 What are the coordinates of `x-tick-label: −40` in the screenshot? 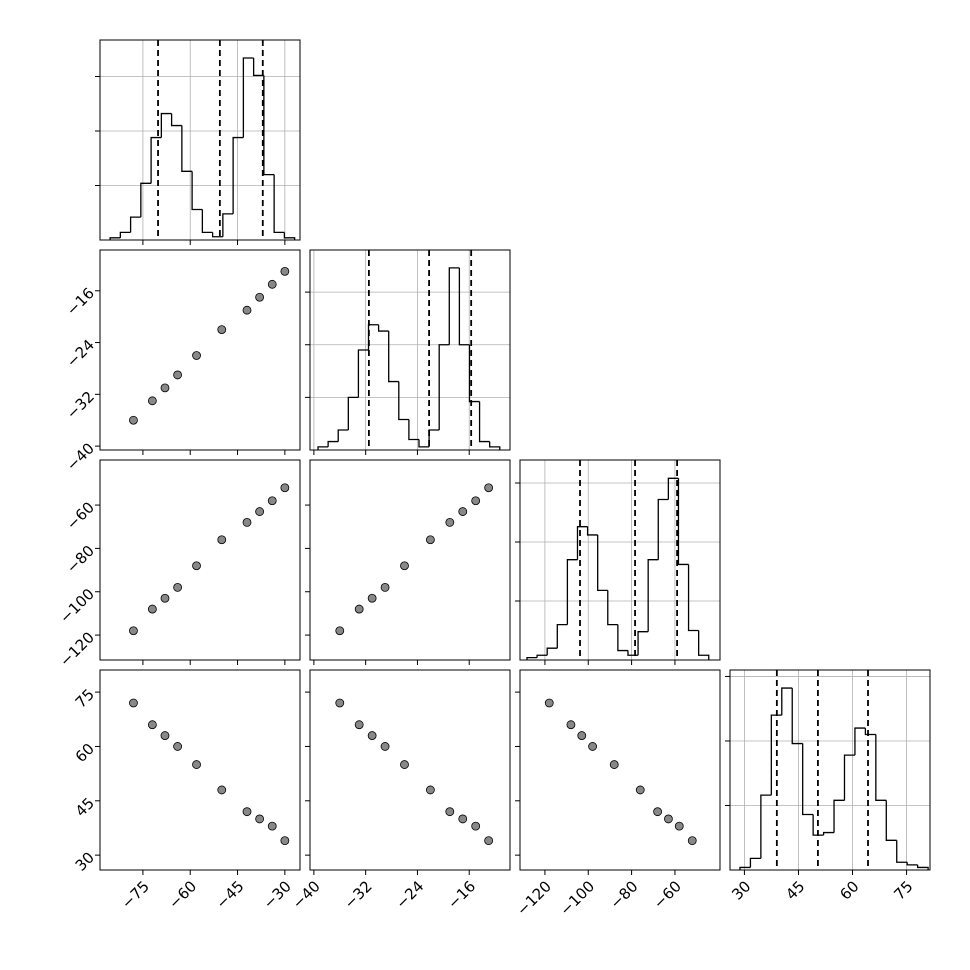 It's located at (306, 894).